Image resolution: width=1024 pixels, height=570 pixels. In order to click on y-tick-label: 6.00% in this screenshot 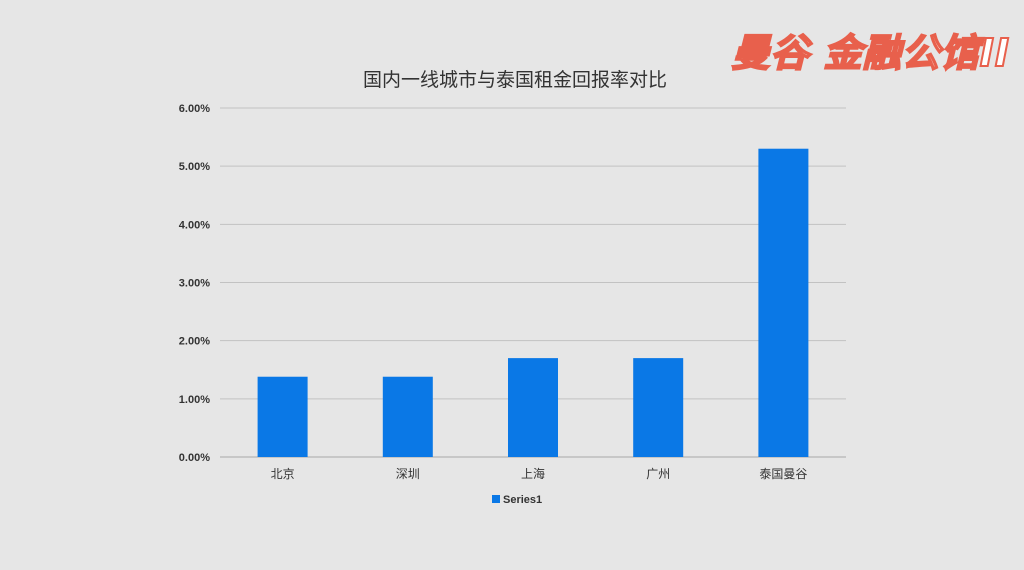, I will do `click(194, 109)`.